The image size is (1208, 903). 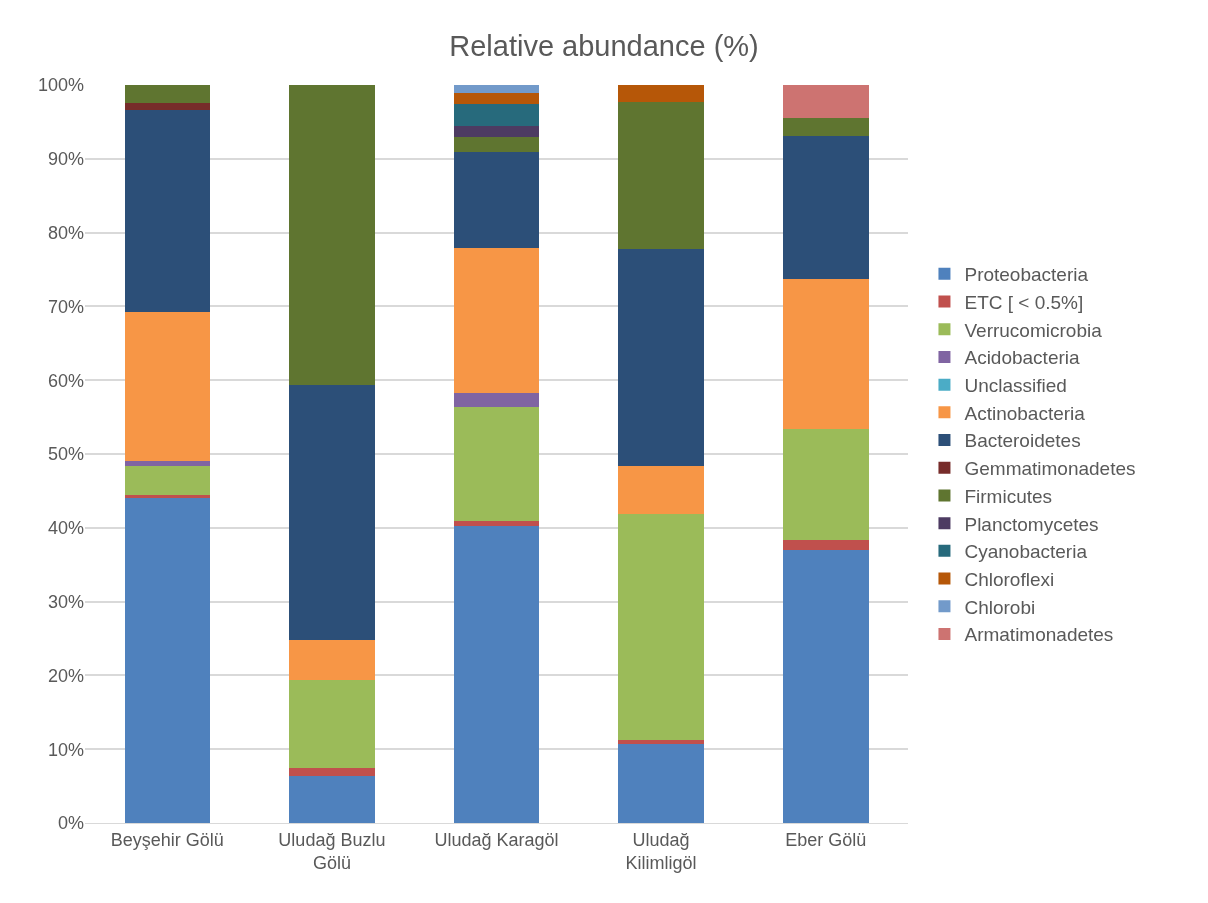 What do you see at coordinates (65, 454) in the screenshot?
I see `y-tick-label: 50%` at bounding box center [65, 454].